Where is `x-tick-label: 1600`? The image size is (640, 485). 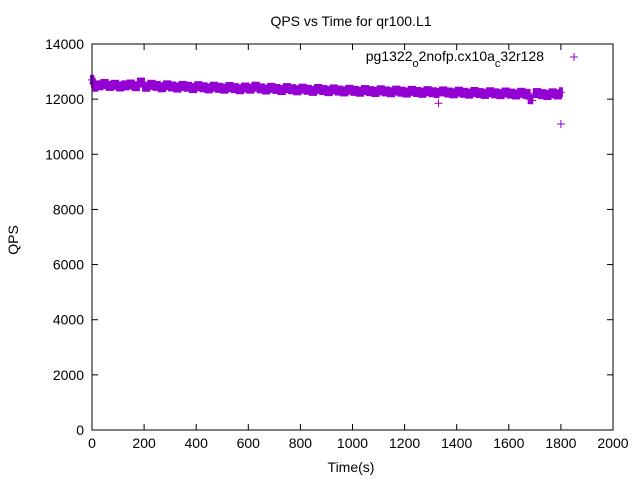 x-tick-label: 1600 is located at coordinates (508, 443).